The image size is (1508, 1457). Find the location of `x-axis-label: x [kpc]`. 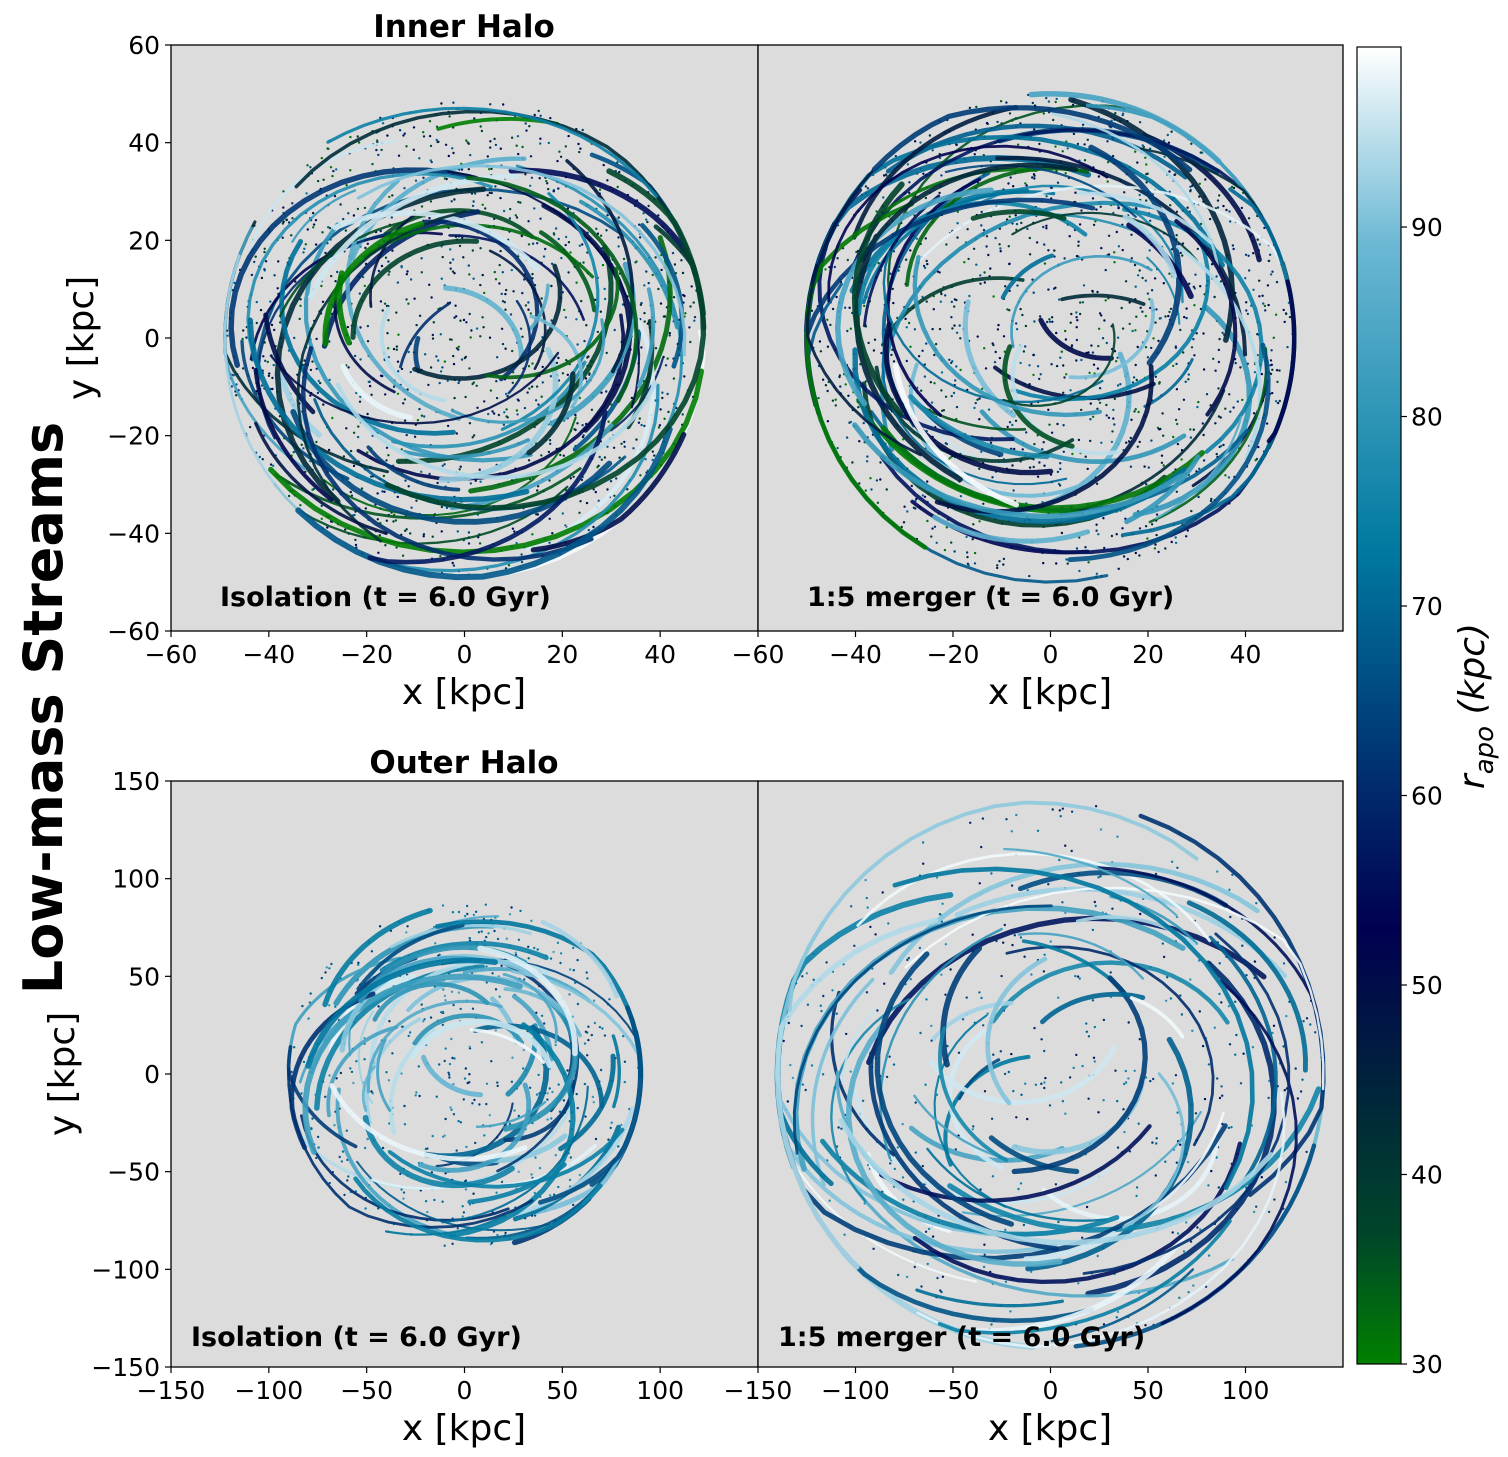

x-axis-label: x [kpc] is located at coordinates (464, 692).